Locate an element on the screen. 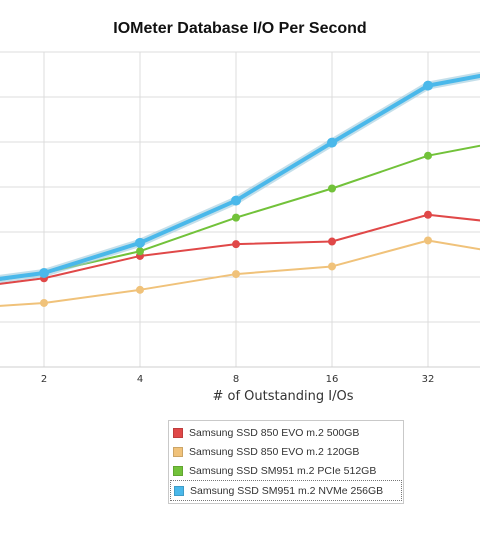 The width and height of the screenshot is (480, 534). legend-label: Samsung SSD SM951 m.2 PCIe 512GB is located at coordinates (283, 470).